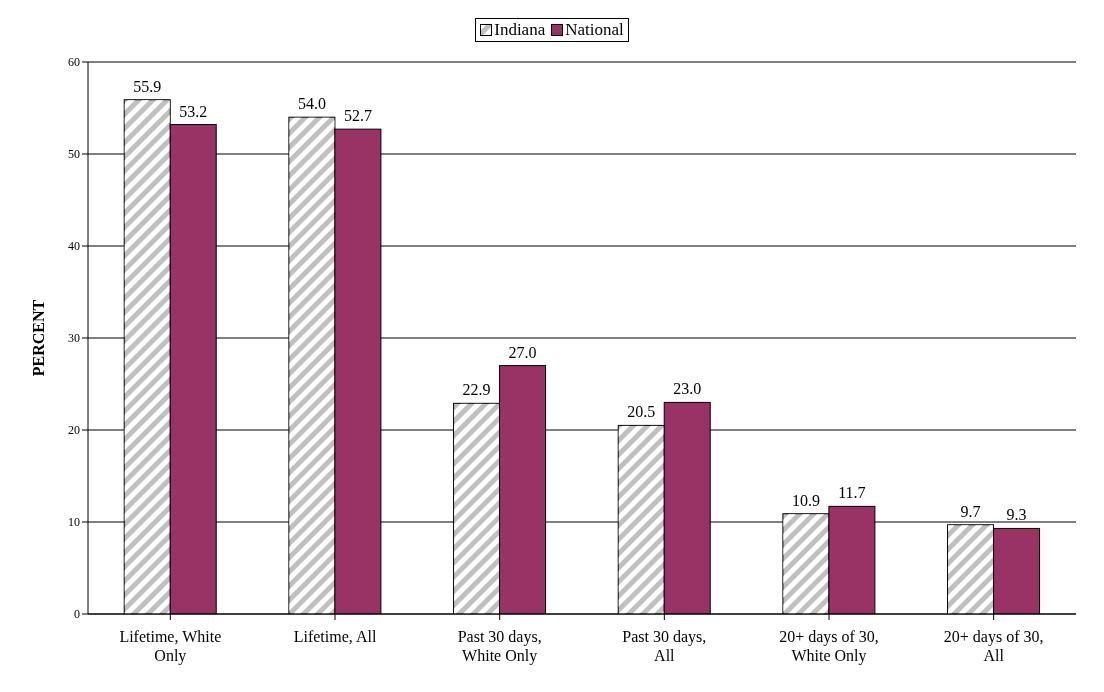 This screenshot has width=1104, height=692. What do you see at coordinates (852, 493) in the screenshot?
I see `text: 11.7` at bounding box center [852, 493].